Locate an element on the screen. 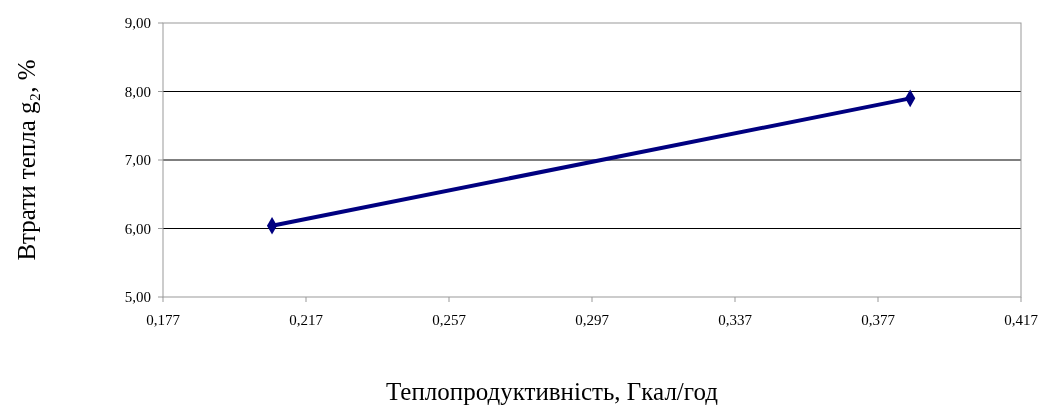 The image size is (1050, 412). x-tick-label: 0,297 is located at coordinates (592, 320).